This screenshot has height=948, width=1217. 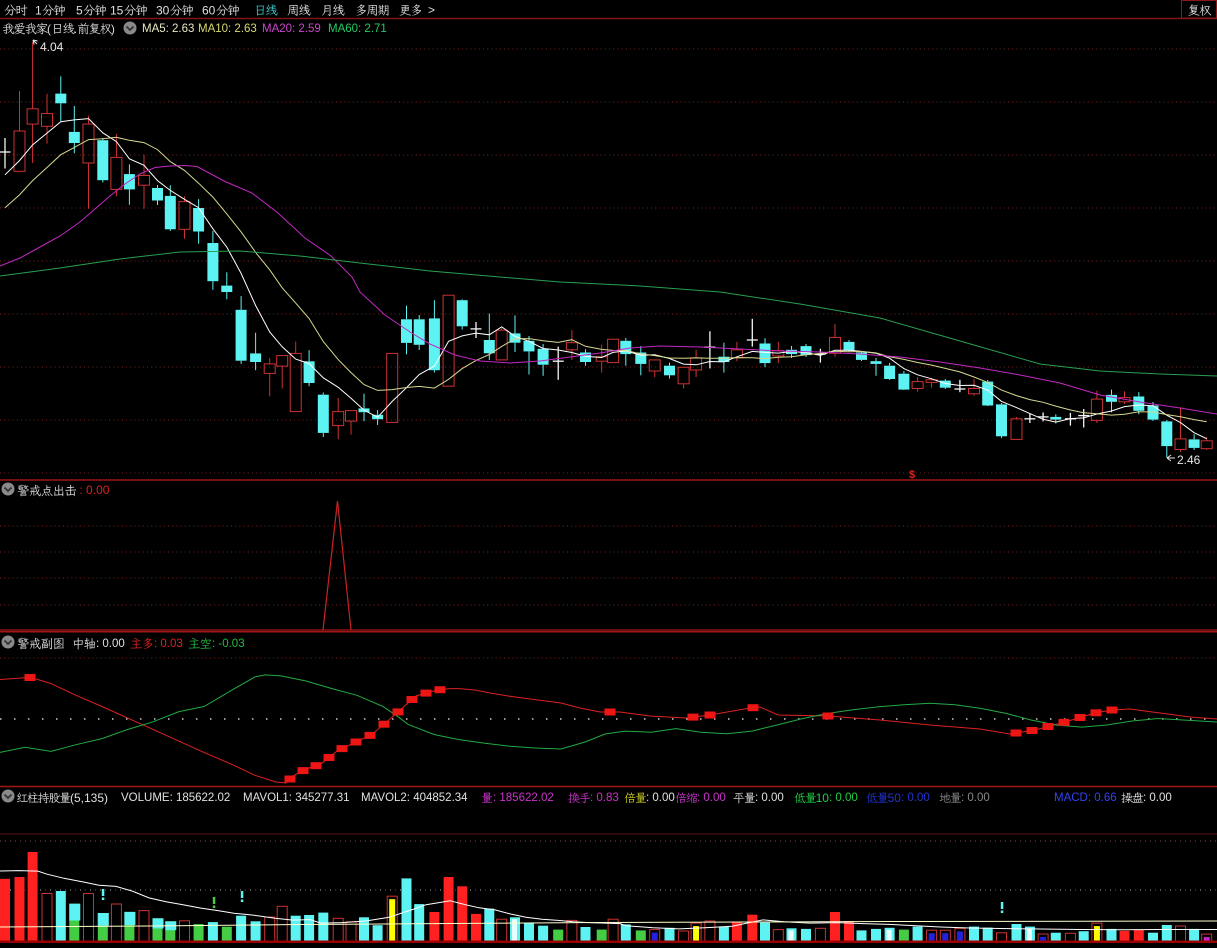 What do you see at coordinates (168, 29) in the screenshot?
I see `svg-text: MA5: 2.63` at bounding box center [168, 29].